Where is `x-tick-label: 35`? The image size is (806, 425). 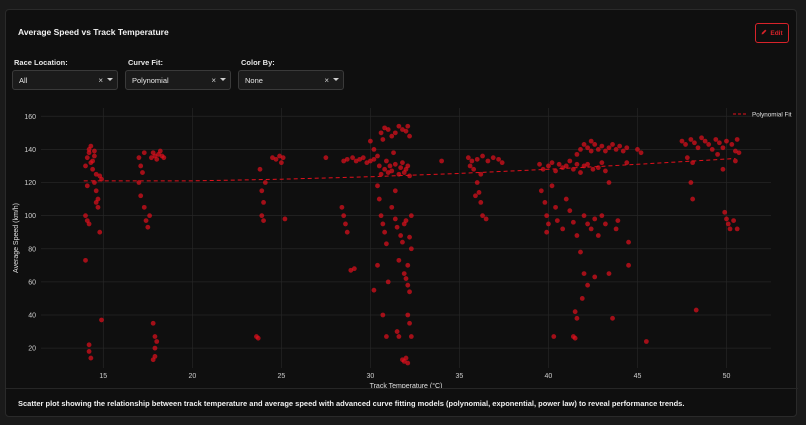 x-tick-label: 35 is located at coordinates (460, 376).